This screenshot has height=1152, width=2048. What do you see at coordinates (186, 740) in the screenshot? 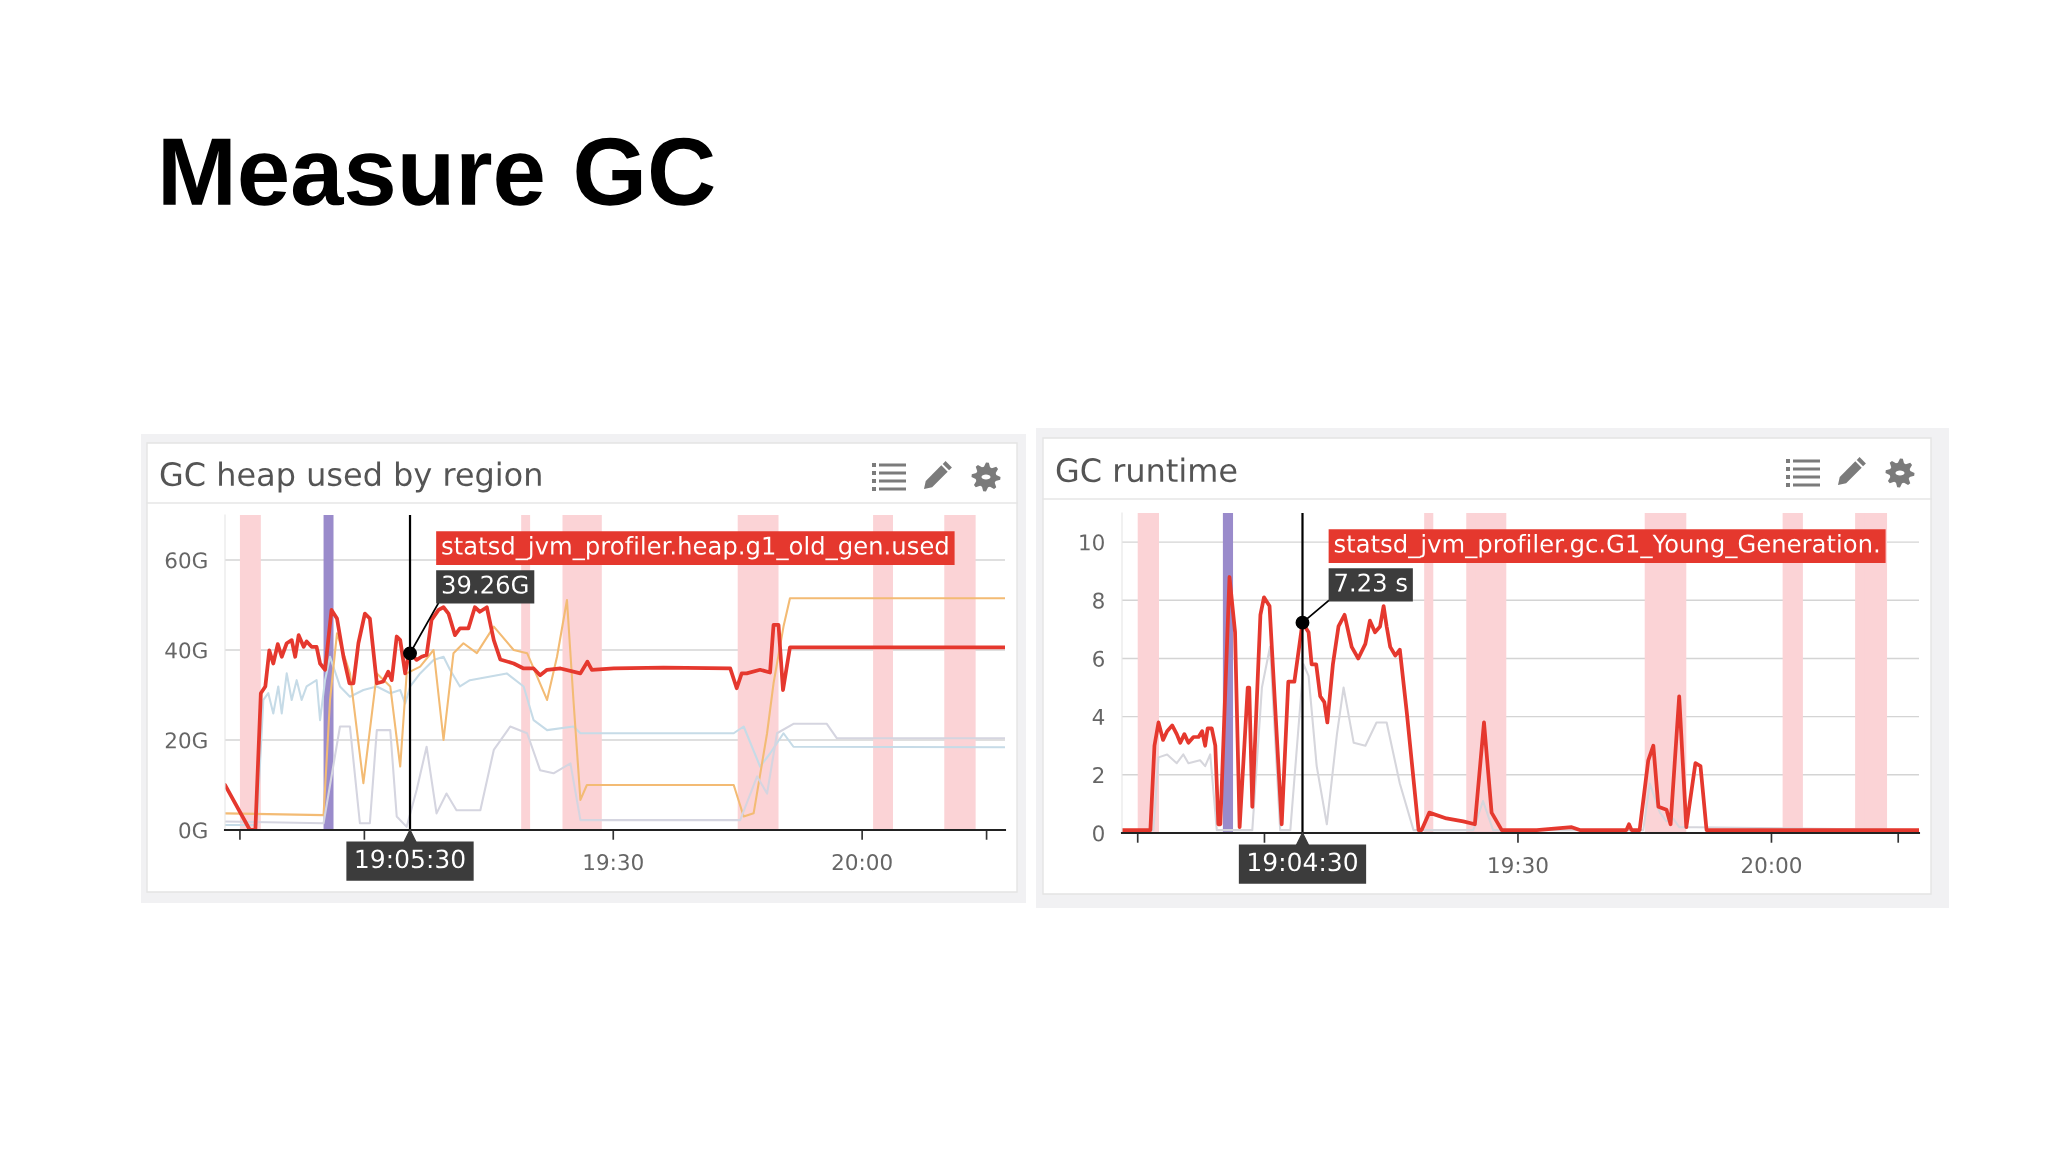
I see `y-tick-label: 20G` at bounding box center [186, 740].